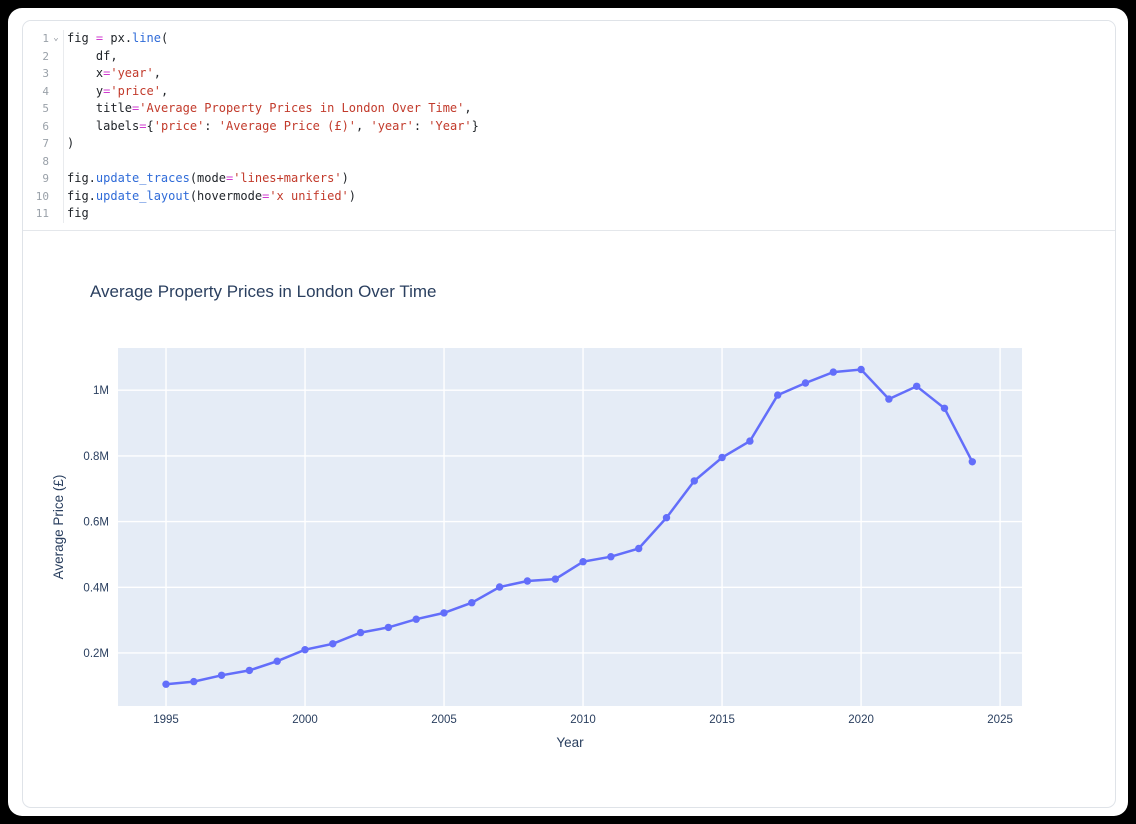  What do you see at coordinates (45, 38) in the screenshot?
I see `line-number: 1` at bounding box center [45, 38].